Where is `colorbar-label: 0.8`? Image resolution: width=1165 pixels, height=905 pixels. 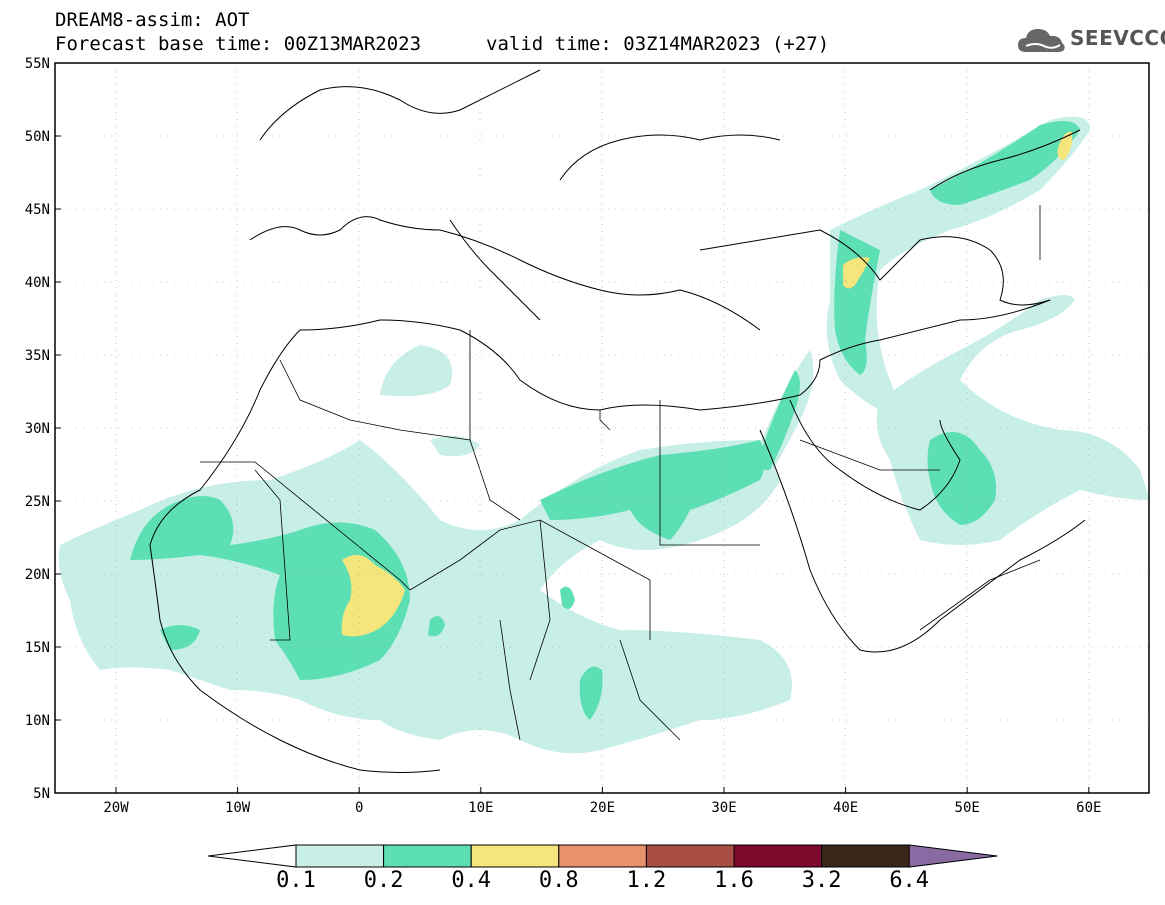 colorbar-label: 0.8 is located at coordinates (558, 880).